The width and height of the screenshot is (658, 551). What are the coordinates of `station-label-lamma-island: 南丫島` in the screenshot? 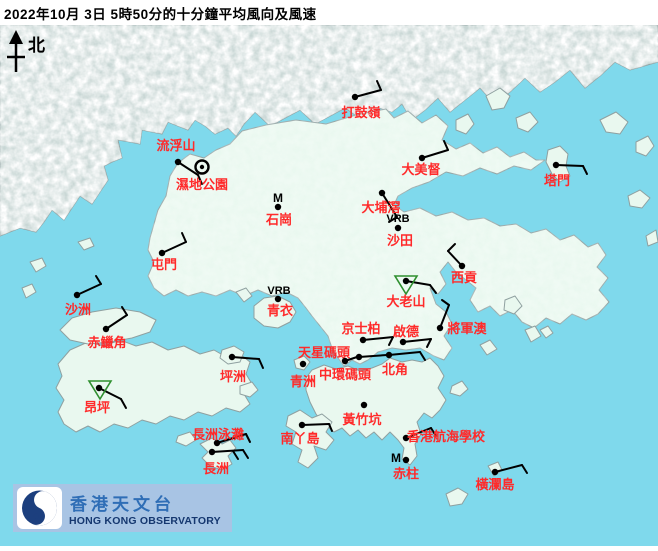 It's located at (299, 438).